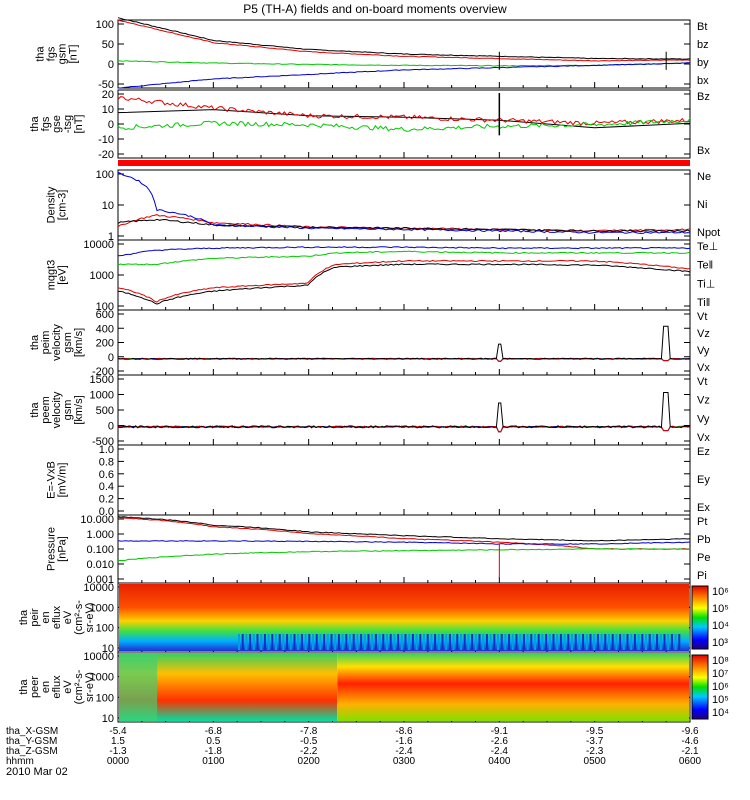 Image resolution: width=750 pixels, height=800 pixels. Describe the element at coordinates (707, 247) in the screenshot. I see `legend-Te⊥: Te⊥` at that location.